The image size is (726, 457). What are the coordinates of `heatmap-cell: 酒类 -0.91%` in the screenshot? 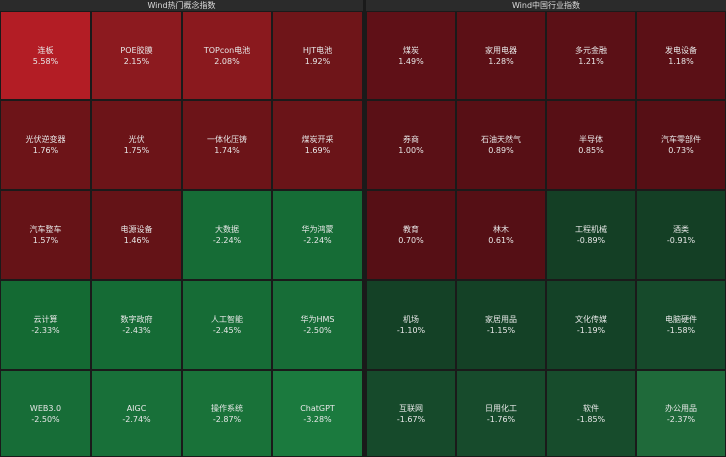 It's located at (681, 235).